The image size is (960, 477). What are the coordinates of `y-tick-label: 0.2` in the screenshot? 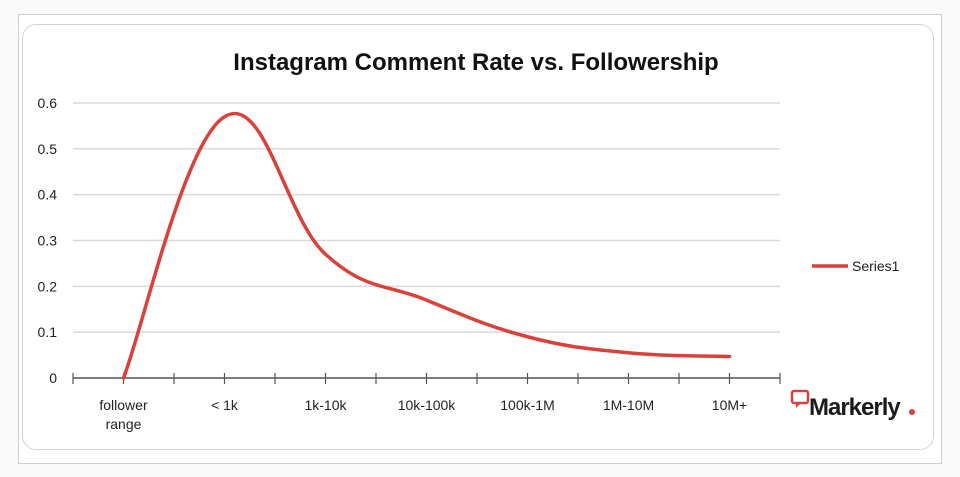 It's located at (48, 286).